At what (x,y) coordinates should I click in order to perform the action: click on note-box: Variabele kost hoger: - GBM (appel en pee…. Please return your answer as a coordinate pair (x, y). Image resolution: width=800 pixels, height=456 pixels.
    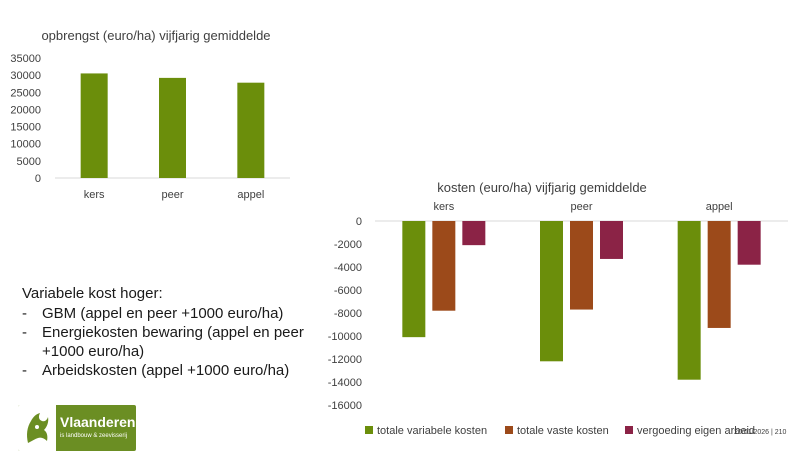
    Looking at the image, I should click on (172, 332).